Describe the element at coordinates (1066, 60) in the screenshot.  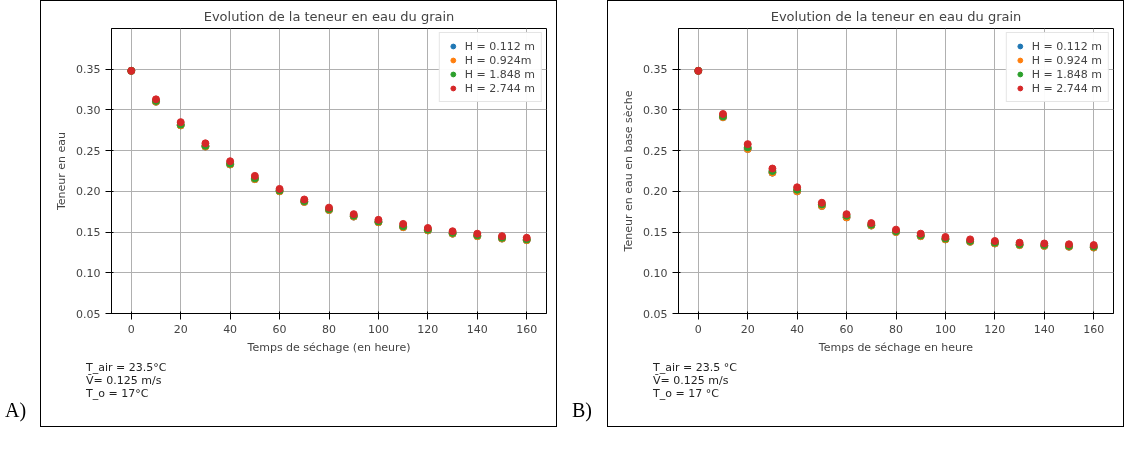
I see `legend-label: H = 0.924 m` at that location.